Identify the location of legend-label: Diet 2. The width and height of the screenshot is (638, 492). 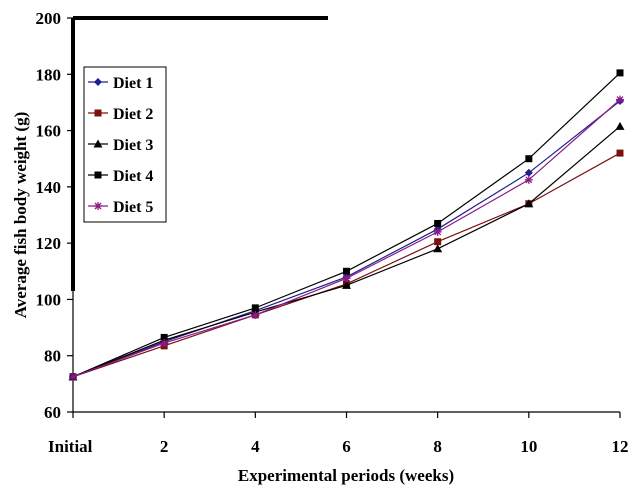
(133, 114).